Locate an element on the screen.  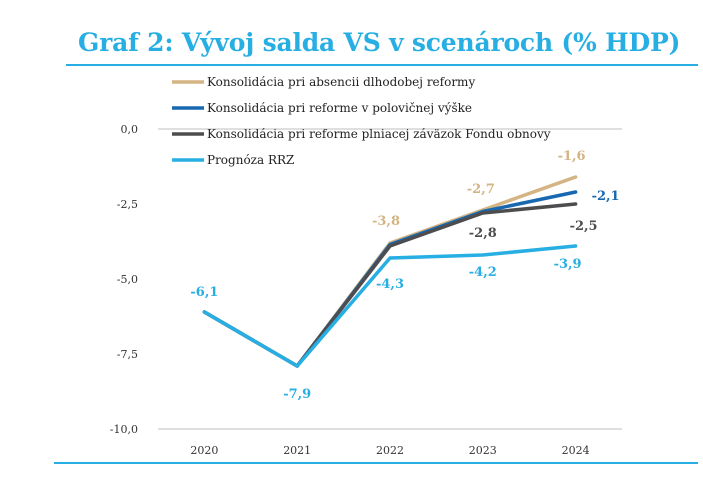
title-underline is located at coordinates (382, 65).